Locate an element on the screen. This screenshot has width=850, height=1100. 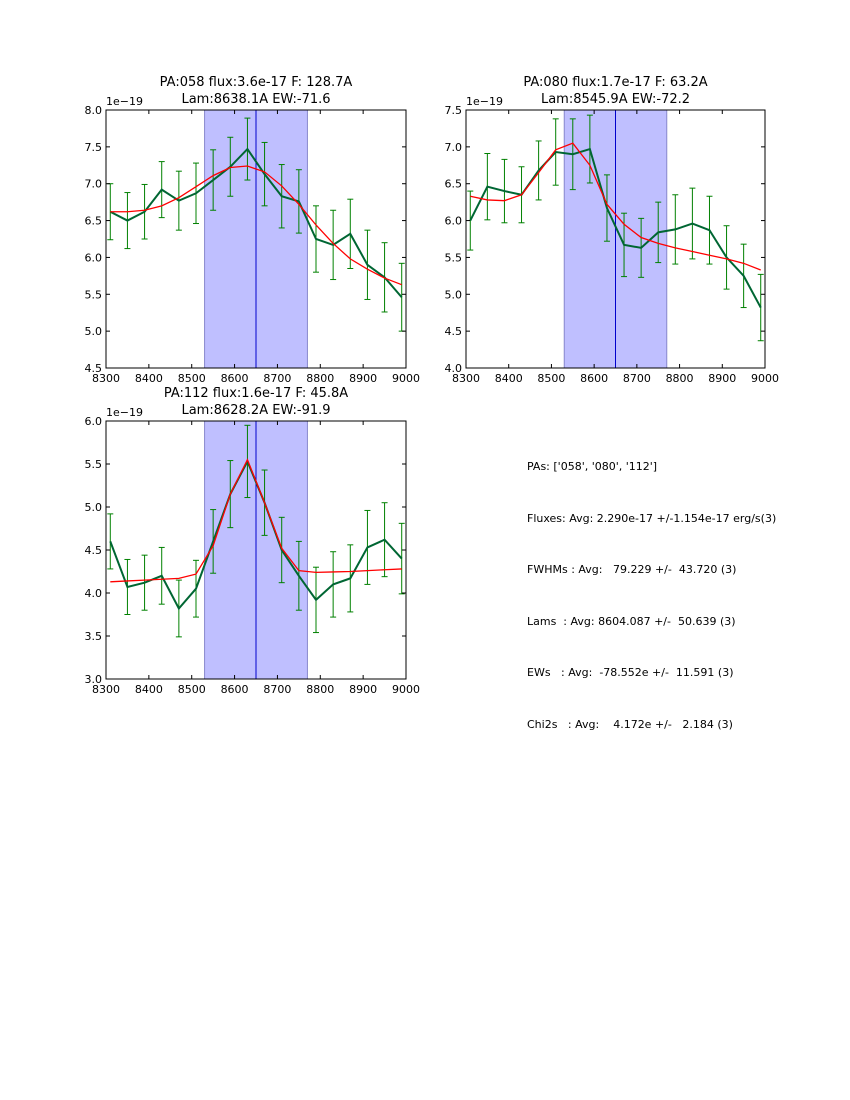
summary-ews: EWs : Avg: -78.552e +/- 11.591 (3) is located at coordinates (630, 673).